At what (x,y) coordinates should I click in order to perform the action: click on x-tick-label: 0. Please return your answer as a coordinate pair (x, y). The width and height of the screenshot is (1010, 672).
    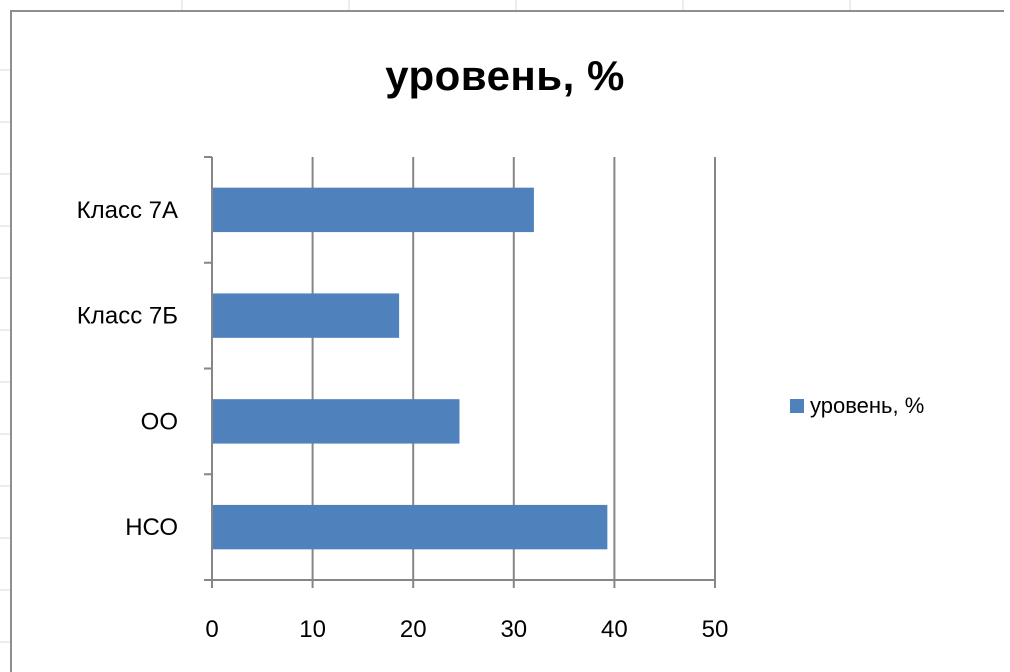
    Looking at the image, I should click on (211, 629).